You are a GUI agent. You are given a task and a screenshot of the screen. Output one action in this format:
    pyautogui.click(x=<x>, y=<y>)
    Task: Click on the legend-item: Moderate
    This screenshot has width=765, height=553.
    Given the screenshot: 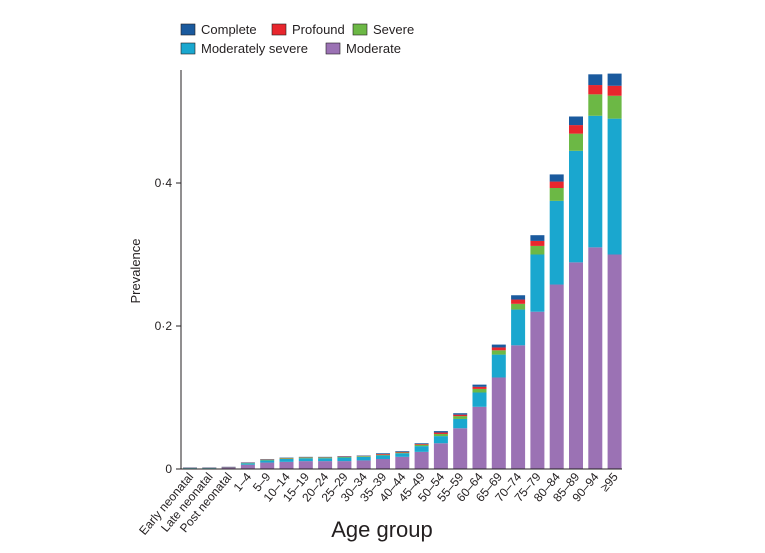 What is the action you would take?
    pyautogui.click(x=363, y=48)
    